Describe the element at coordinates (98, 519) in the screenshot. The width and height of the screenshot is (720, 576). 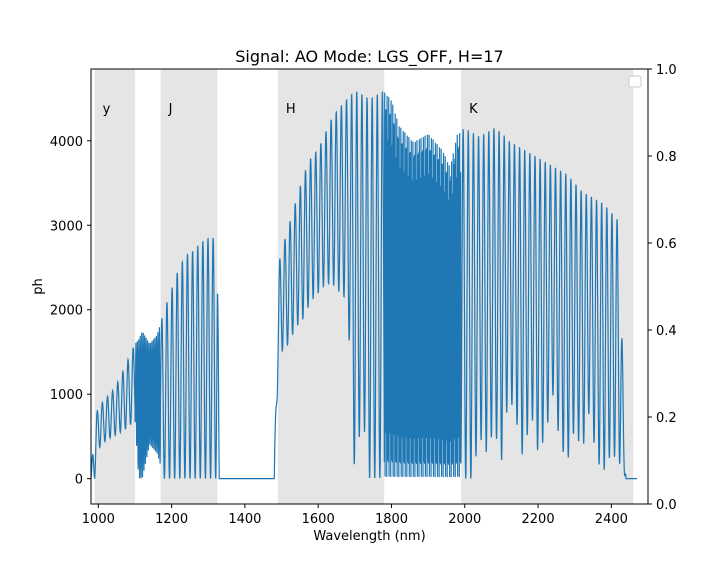
I see `x-tick-label: 1000` at that location.